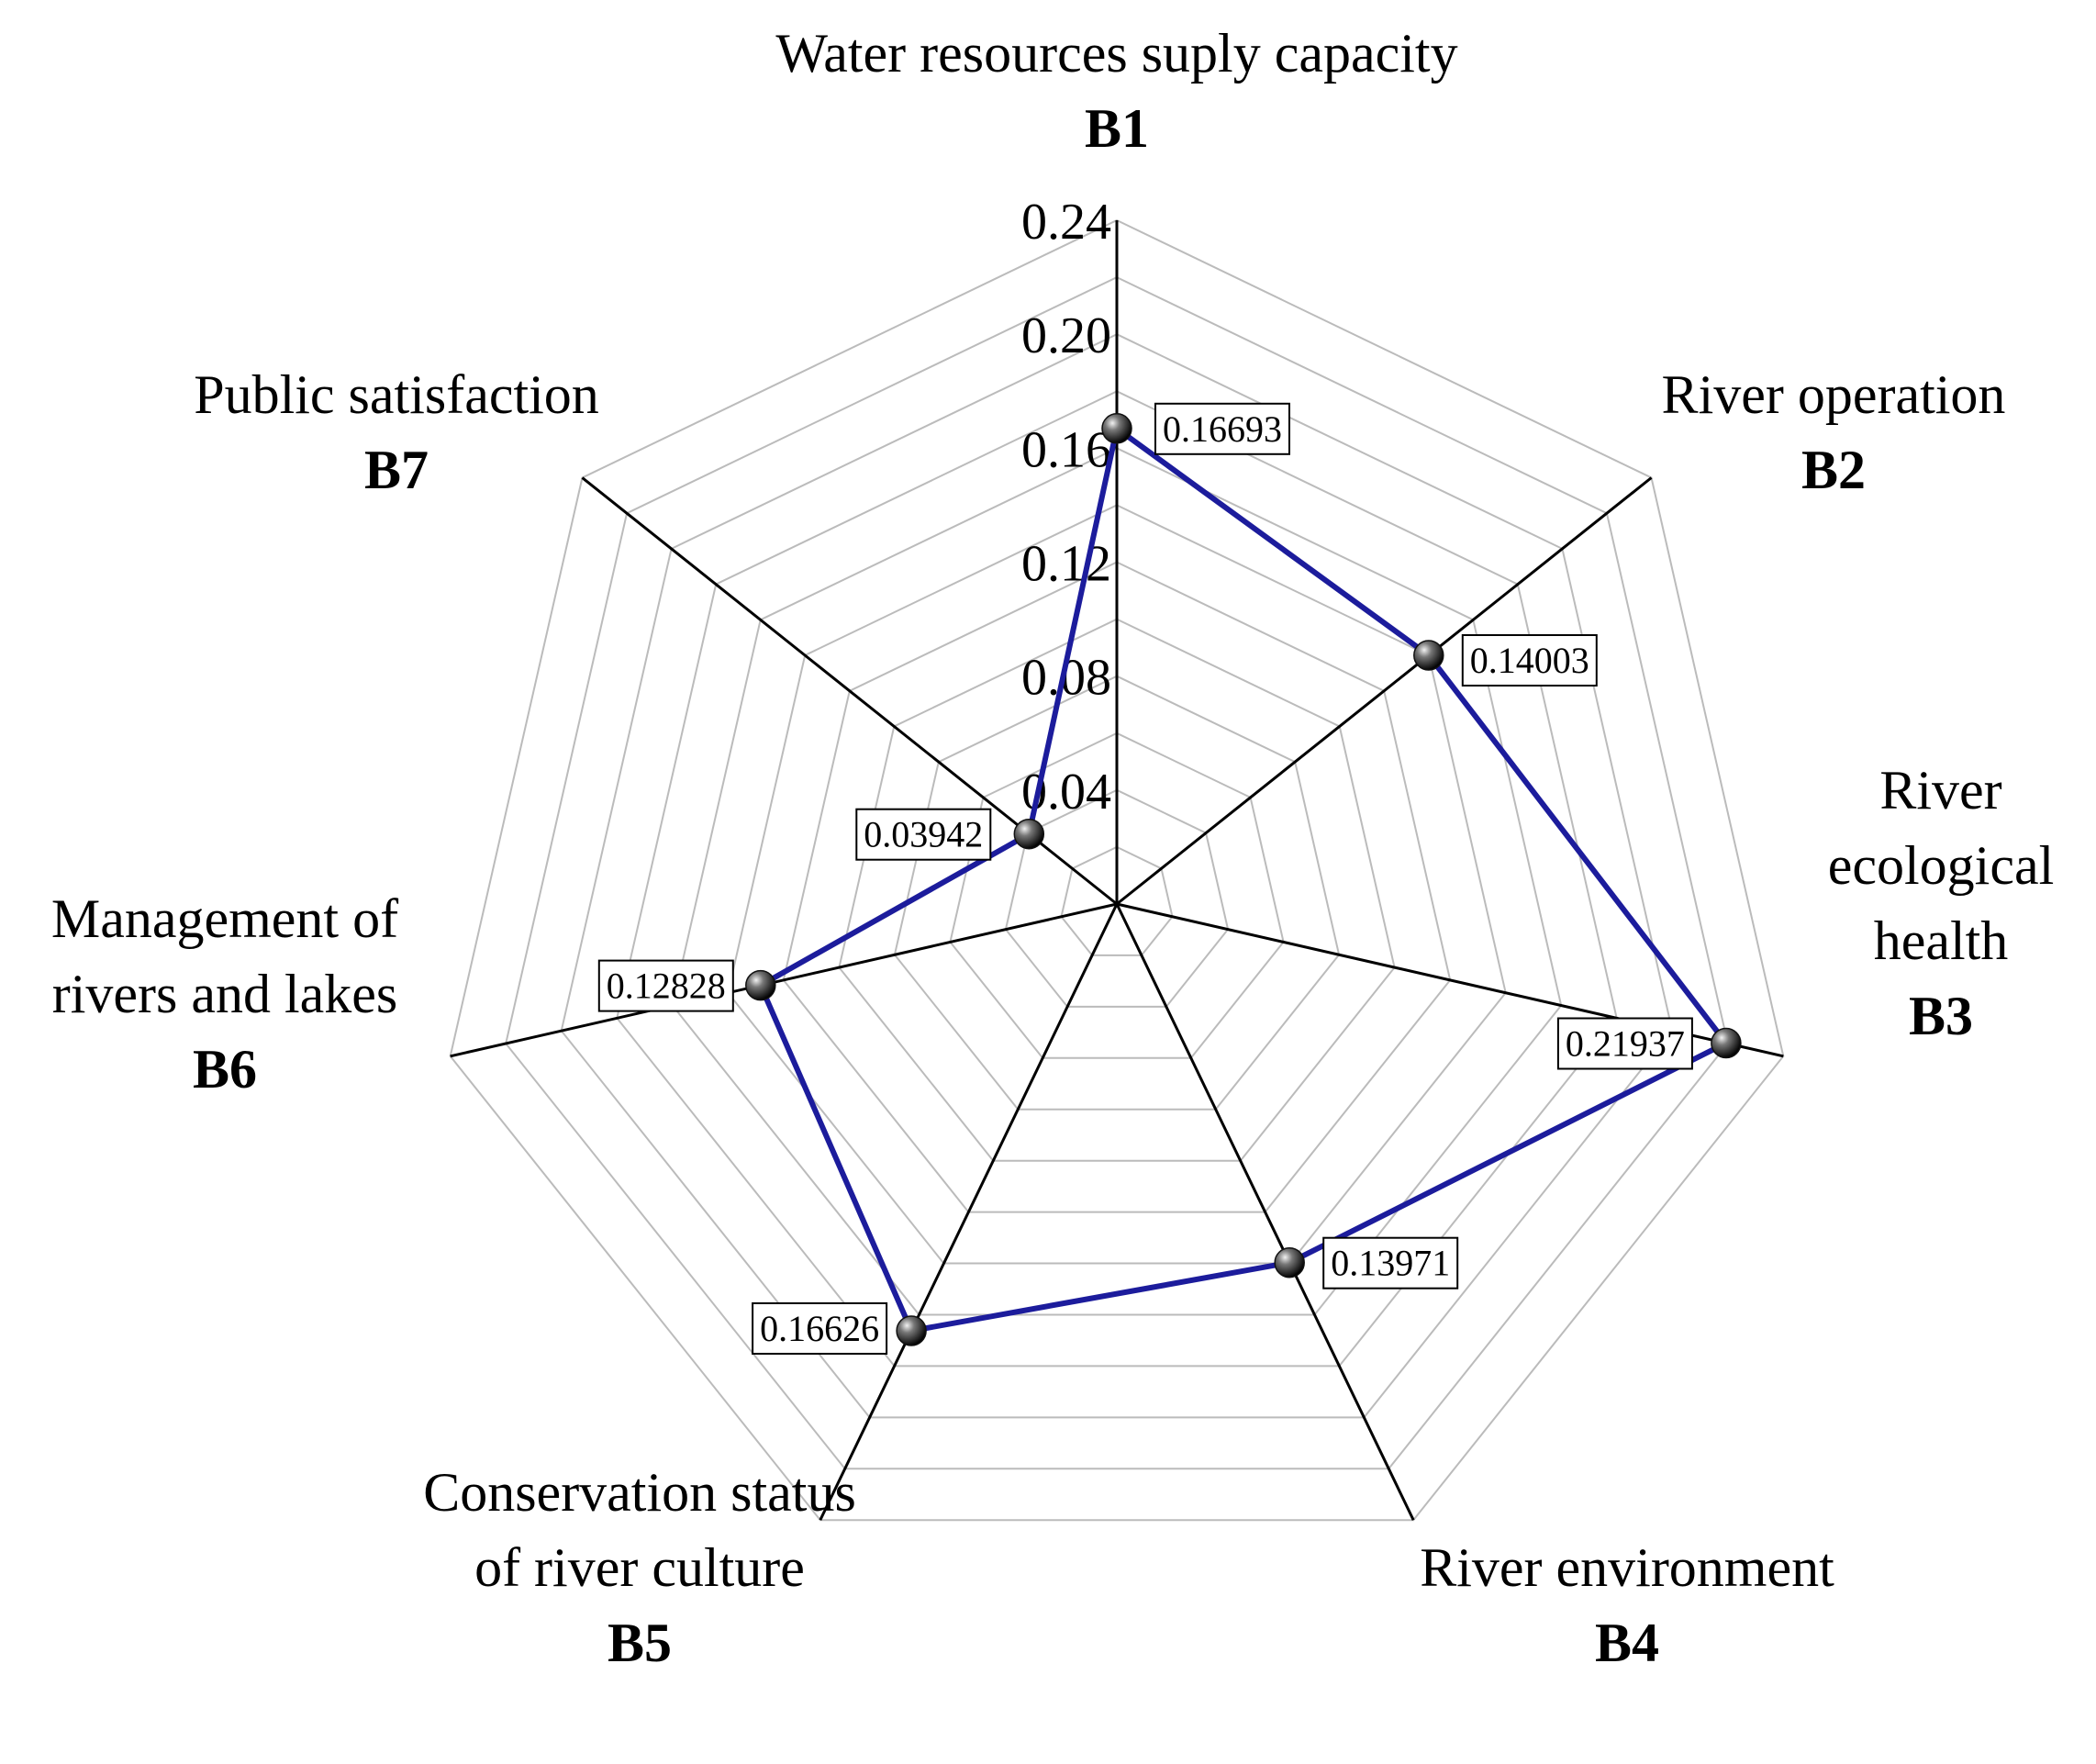 This screenshot has width=2096, height=1764. What do you see at coordinates (1385, 691) in the screenshot?
I see `spoke-b2` at bounding box center [1385, 691].